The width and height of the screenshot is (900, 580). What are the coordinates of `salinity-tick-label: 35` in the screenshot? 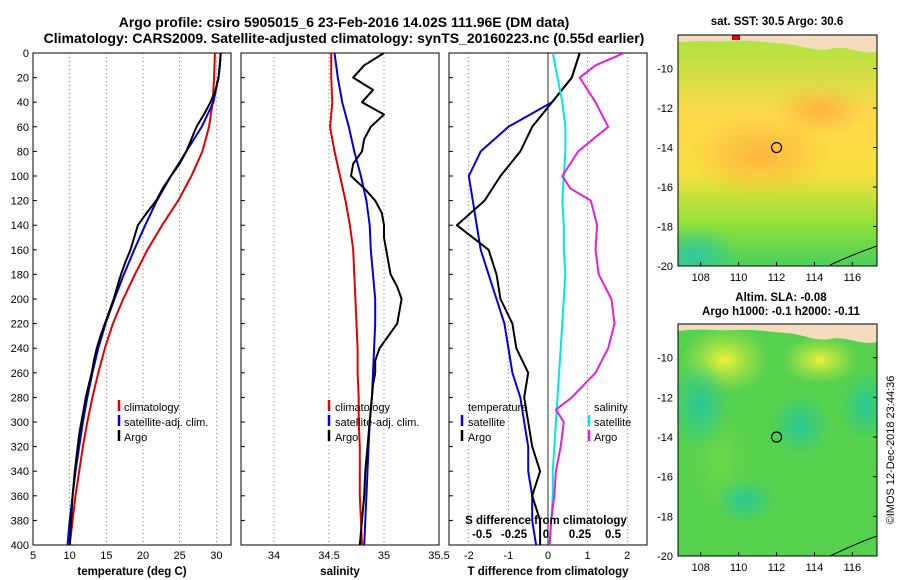 It's located at (384, 556).